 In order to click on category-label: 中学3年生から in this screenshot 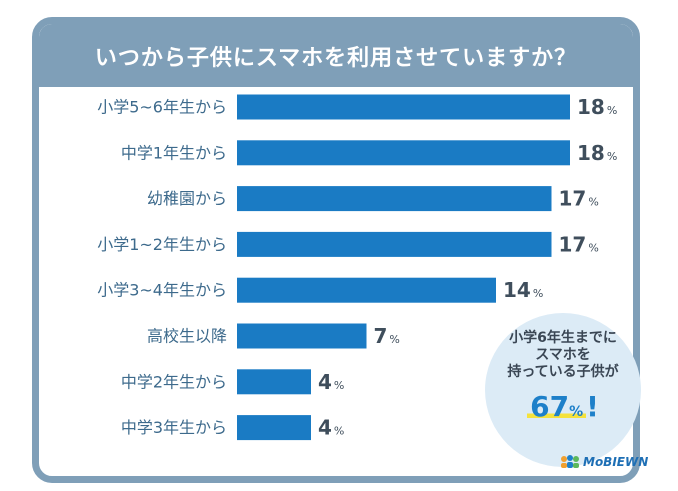, I will do `click(174, 427)`.